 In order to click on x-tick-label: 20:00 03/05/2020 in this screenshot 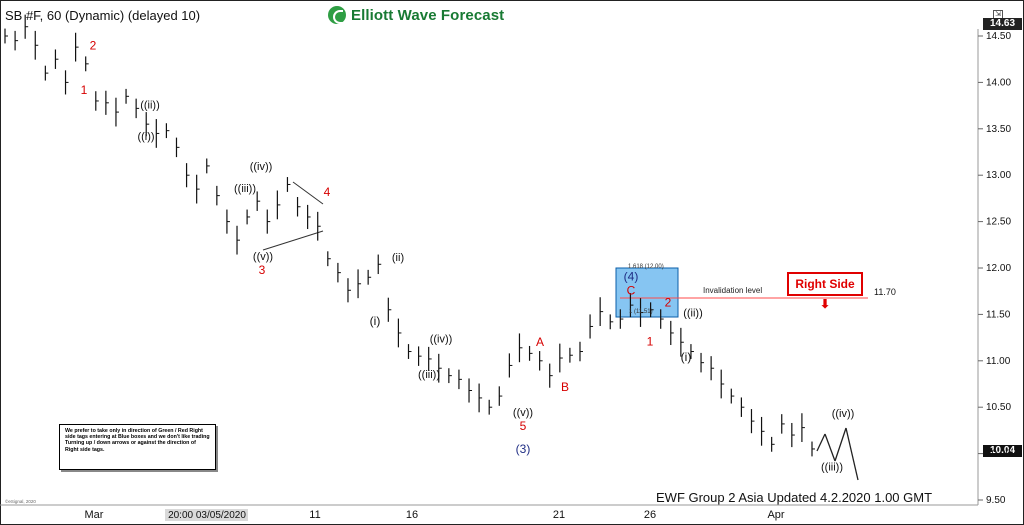, I will do `click(207, 515)`.